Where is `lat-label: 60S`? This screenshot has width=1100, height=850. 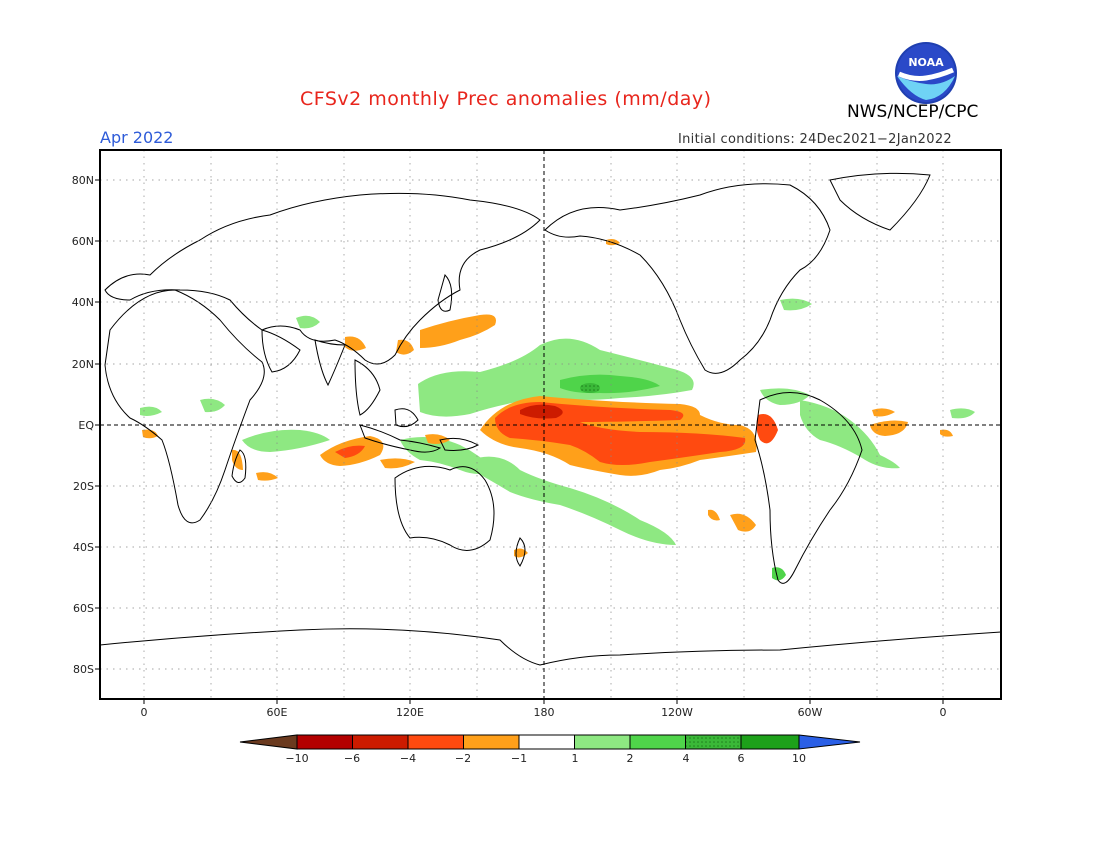 lat-label: 60S is located at coordinates (83, 608).